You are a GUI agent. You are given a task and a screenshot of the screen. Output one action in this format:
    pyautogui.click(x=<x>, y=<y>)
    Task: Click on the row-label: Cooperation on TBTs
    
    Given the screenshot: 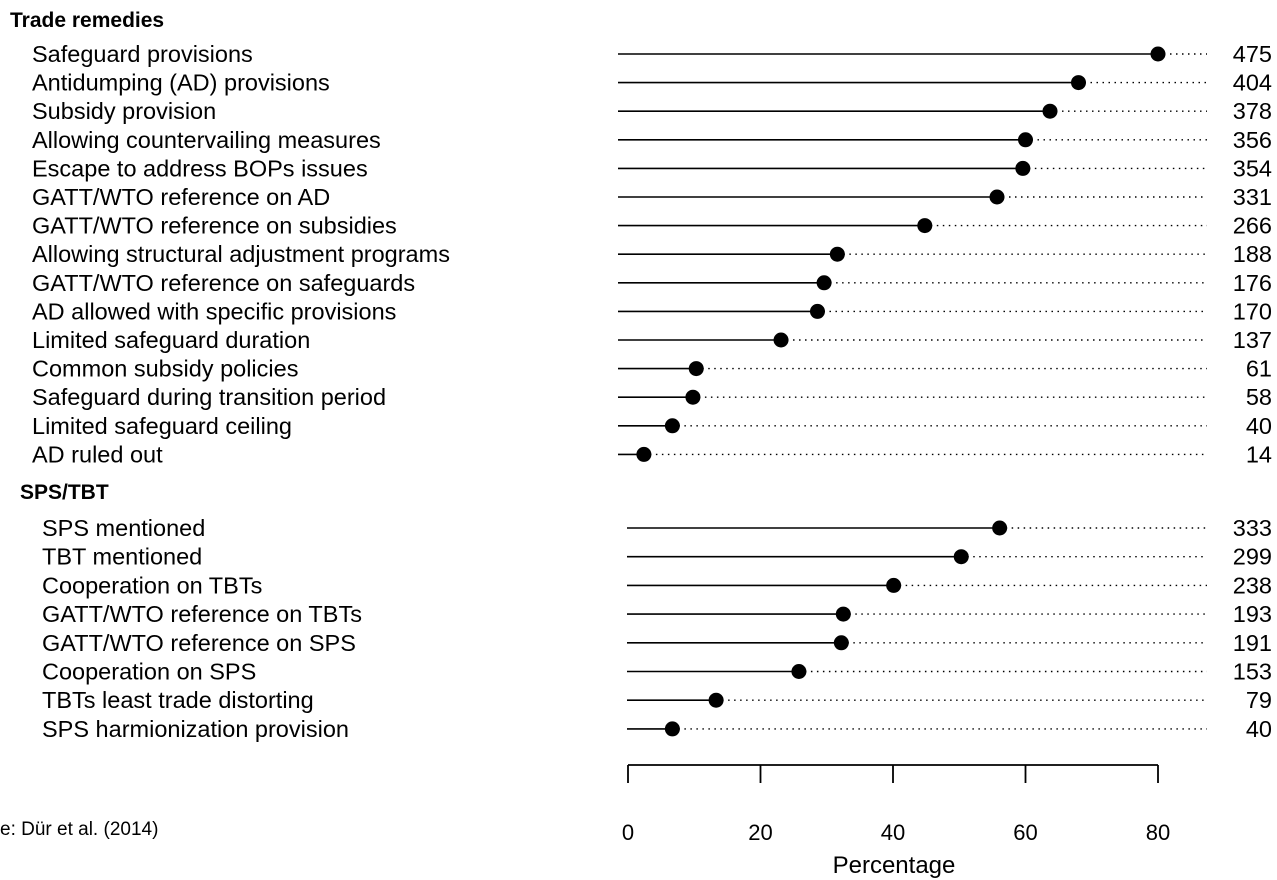 What is the action you would take?
    pyautogui.click(x=152, y=585)
    